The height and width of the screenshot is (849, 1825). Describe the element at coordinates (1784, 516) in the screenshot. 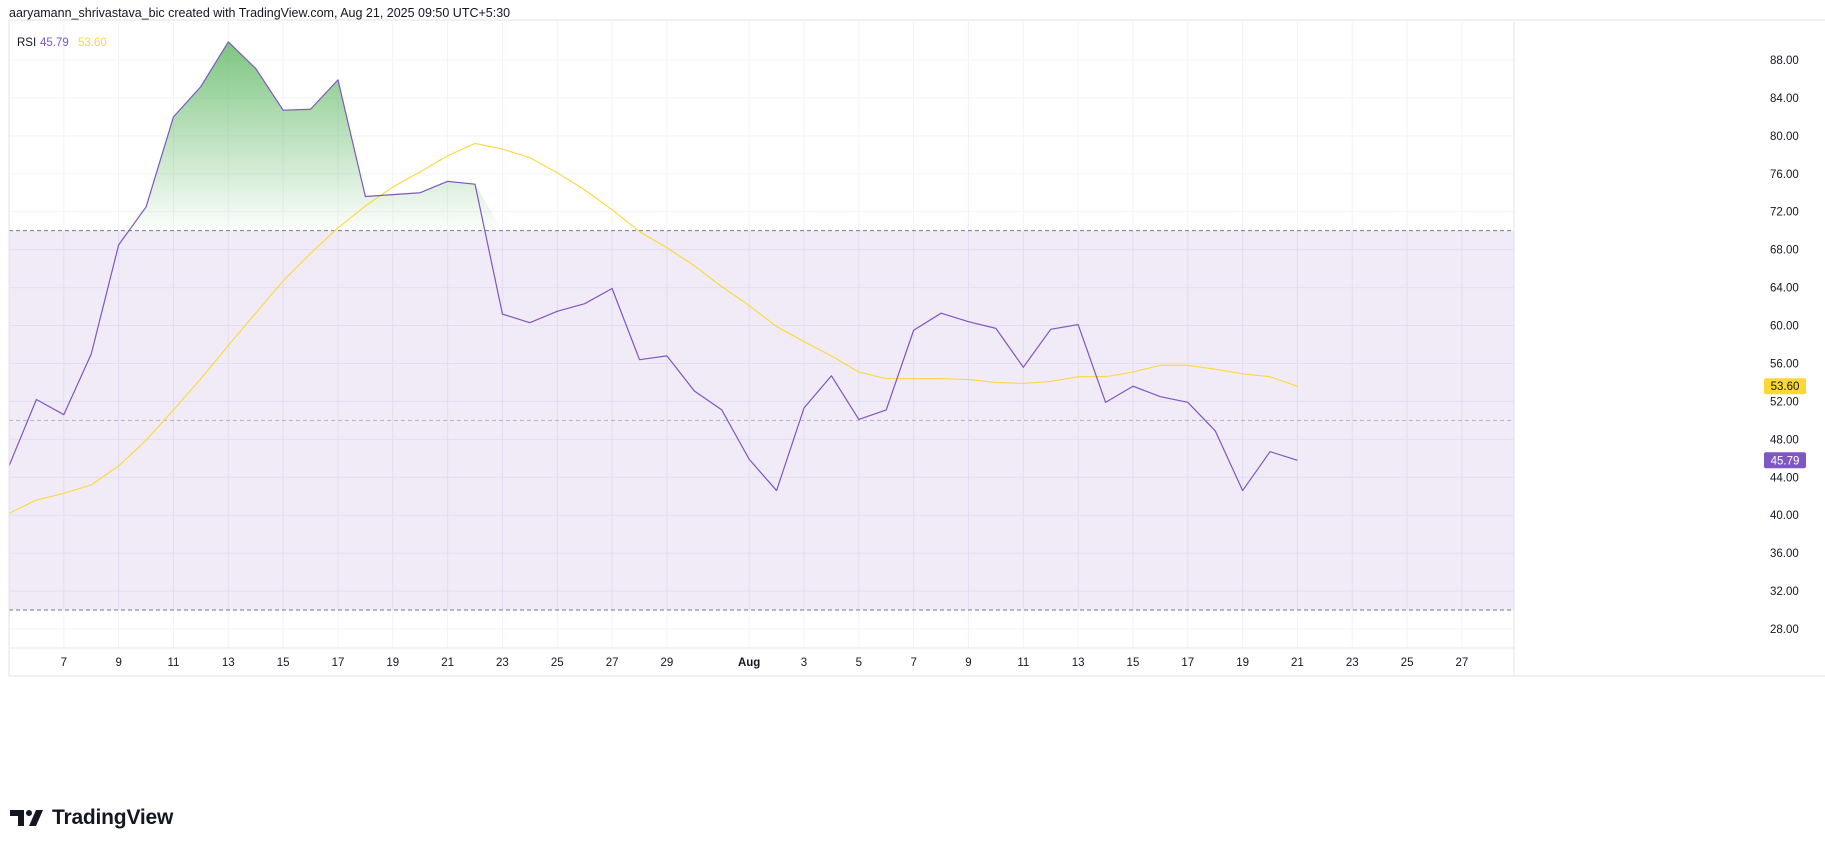

I see `y-tick-label: 40.00` at that location.